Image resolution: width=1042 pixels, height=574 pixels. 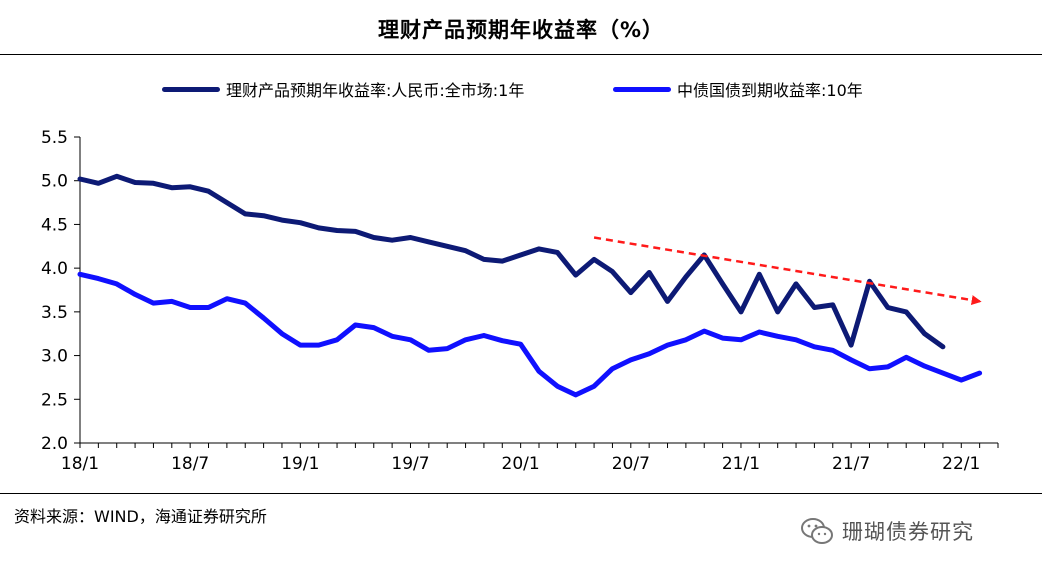 What do you see at coordinates (375, 90) in the screenshot?
I see `legend-label-series-1: 理财产品预期年收益率:人民币:全市场:1年` at bounding box center [375, 90].